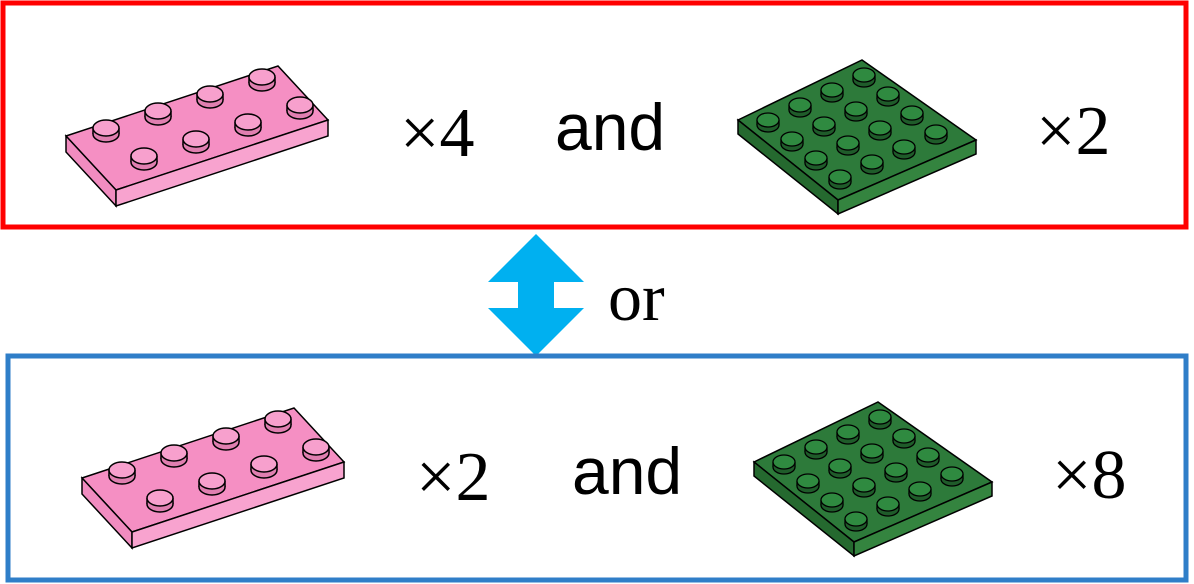 This screenshot has height=584, width=1194. I want to click on option-b-green-qty: ×8, so click(1089, 475).